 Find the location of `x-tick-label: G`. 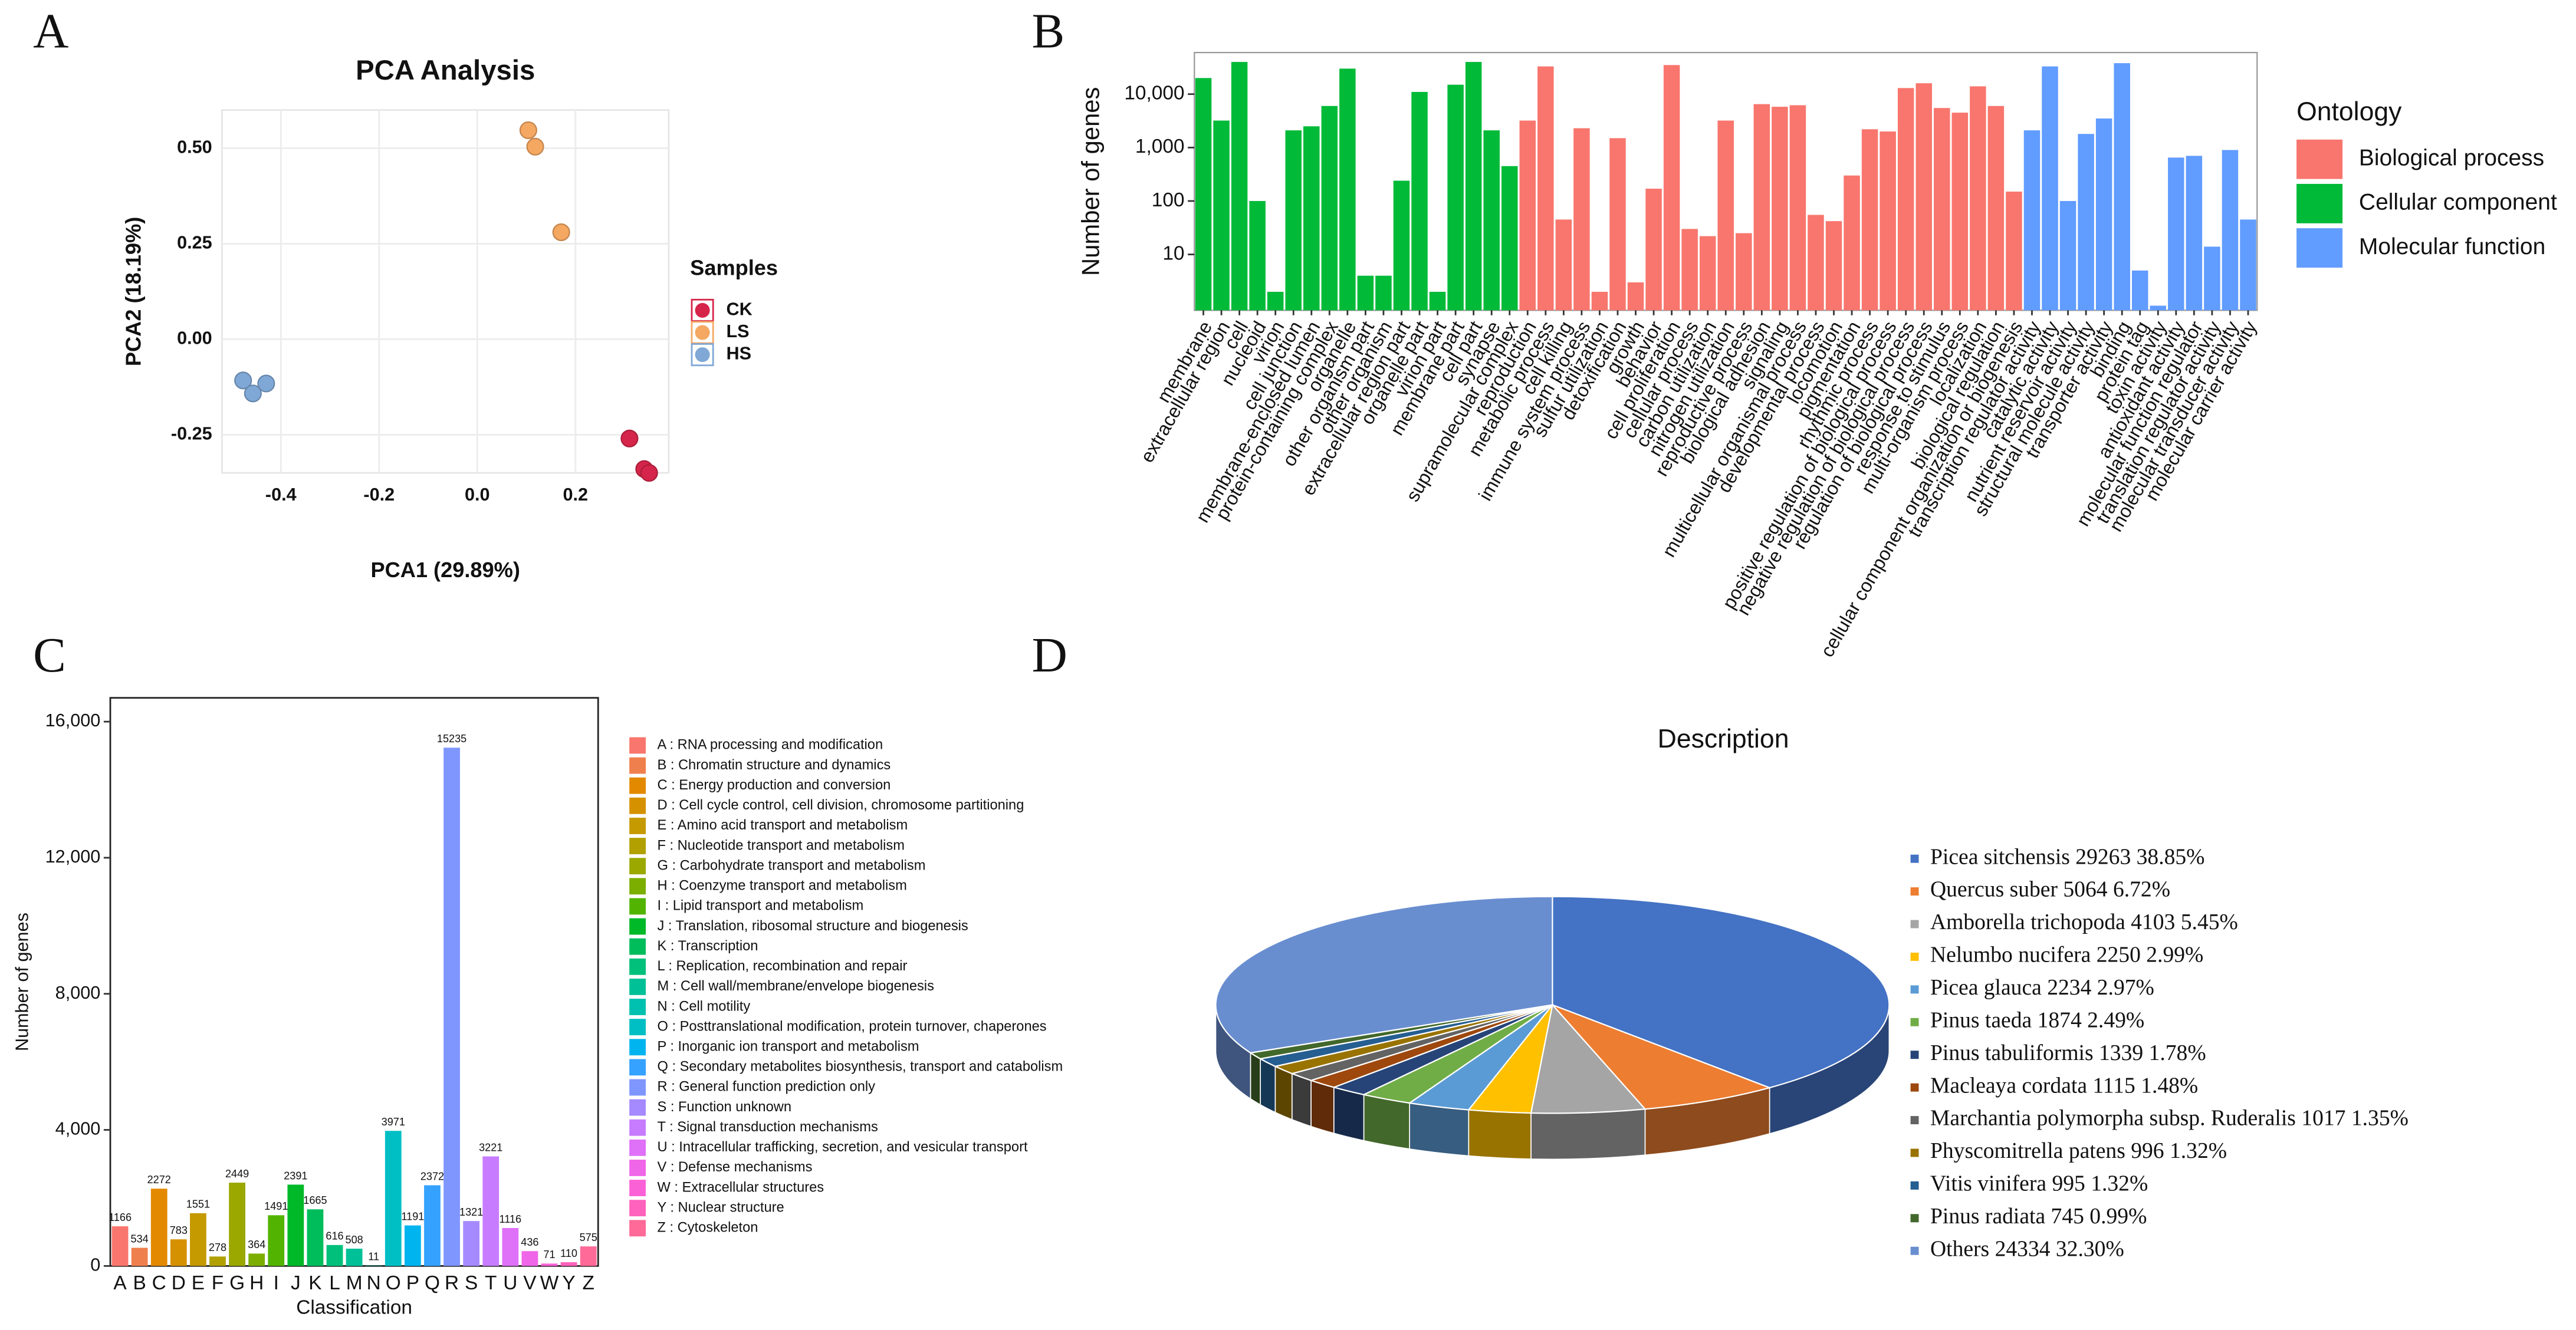

x-tick-label: G is located at coordinates (237, 1283).